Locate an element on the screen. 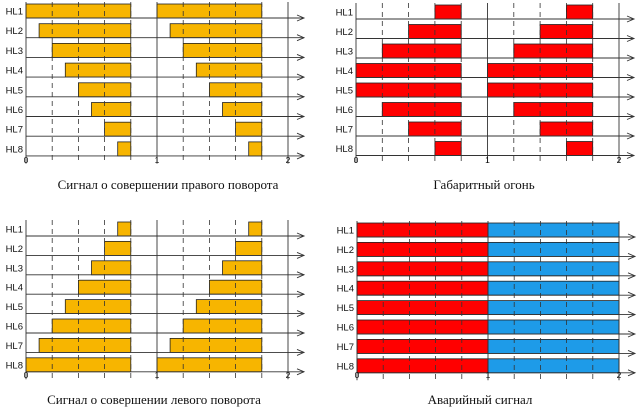  caption-left-turn: Сигнал о совершении левого поворота is located at coordinates (154, 399).